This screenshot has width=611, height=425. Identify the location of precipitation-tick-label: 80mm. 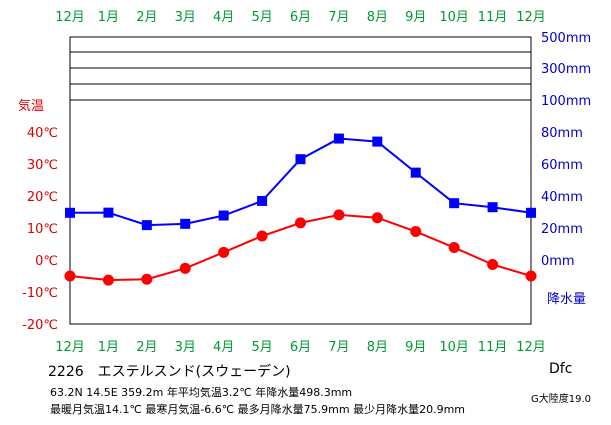
(562, 133).